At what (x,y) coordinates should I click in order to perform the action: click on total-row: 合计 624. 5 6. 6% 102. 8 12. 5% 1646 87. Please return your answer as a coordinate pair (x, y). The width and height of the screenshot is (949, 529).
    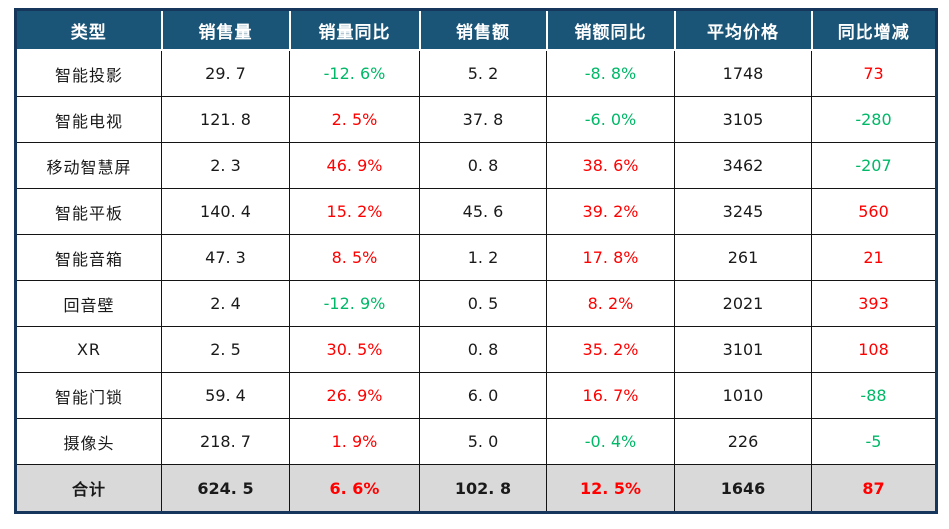
    Looking at the image, I should click on (476, 488).